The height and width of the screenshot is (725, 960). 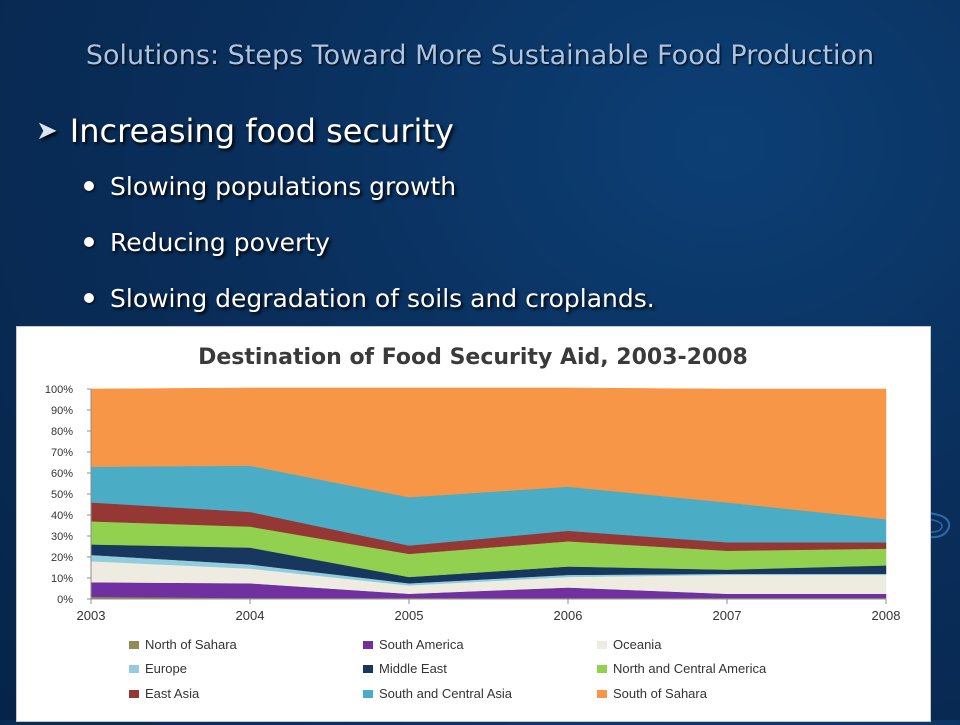 I want to click on x-tick-label: 2007, so click(x=727, y=615).